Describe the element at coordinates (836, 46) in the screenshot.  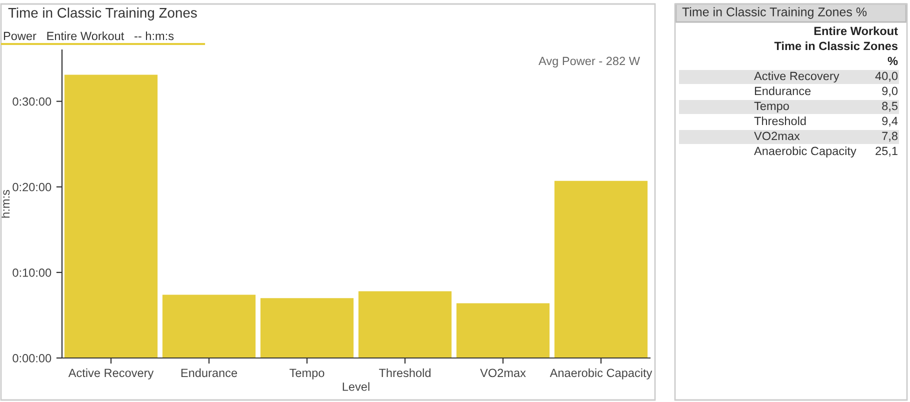
I see `text: Time in Classic Zones` at that location.